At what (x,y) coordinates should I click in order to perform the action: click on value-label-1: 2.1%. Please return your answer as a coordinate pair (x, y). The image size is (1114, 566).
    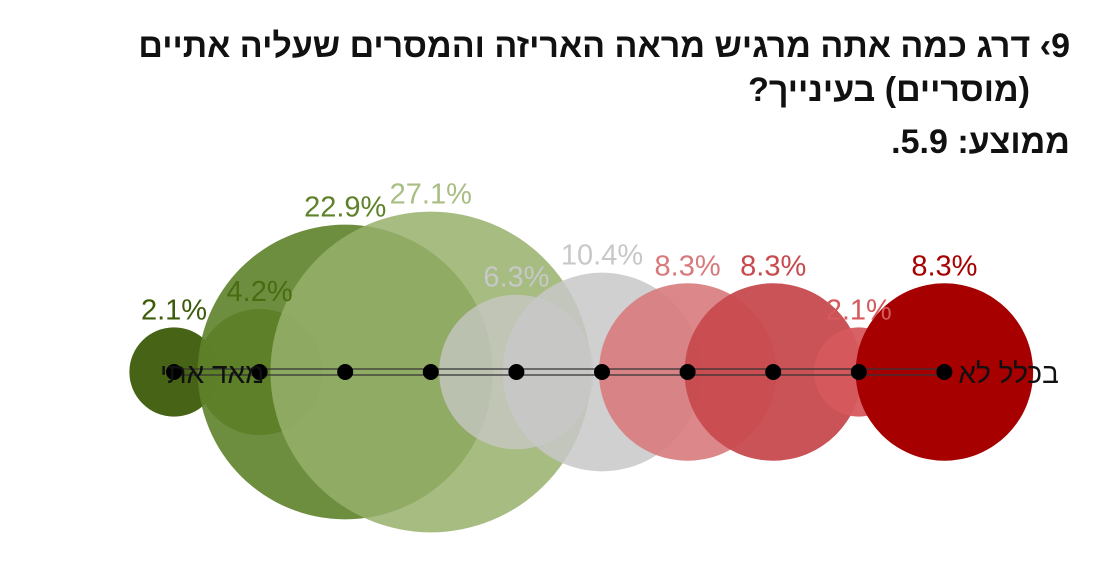
    Looking at the image, I should click on (174, 310).